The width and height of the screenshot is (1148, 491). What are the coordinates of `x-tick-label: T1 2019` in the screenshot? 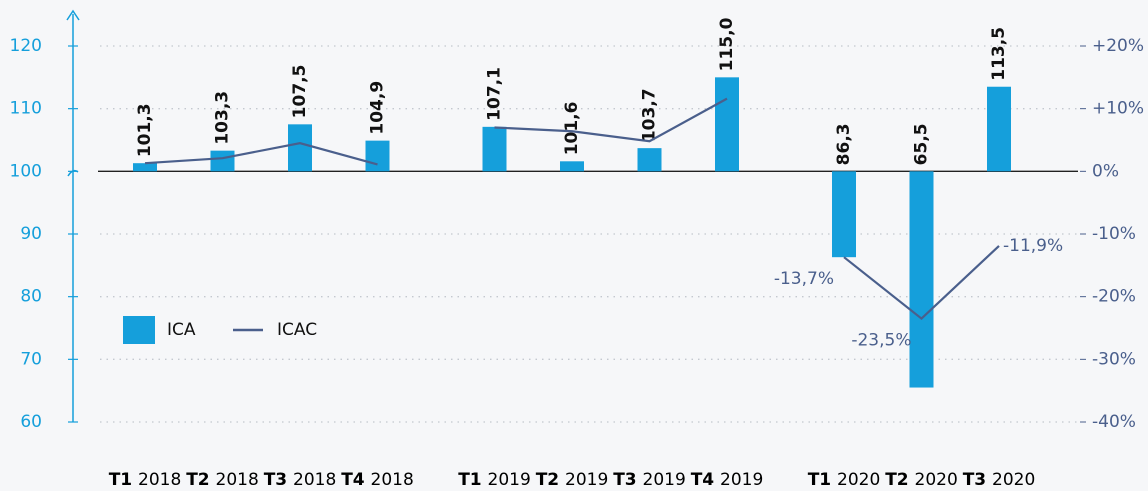 It's located at (494, 480).